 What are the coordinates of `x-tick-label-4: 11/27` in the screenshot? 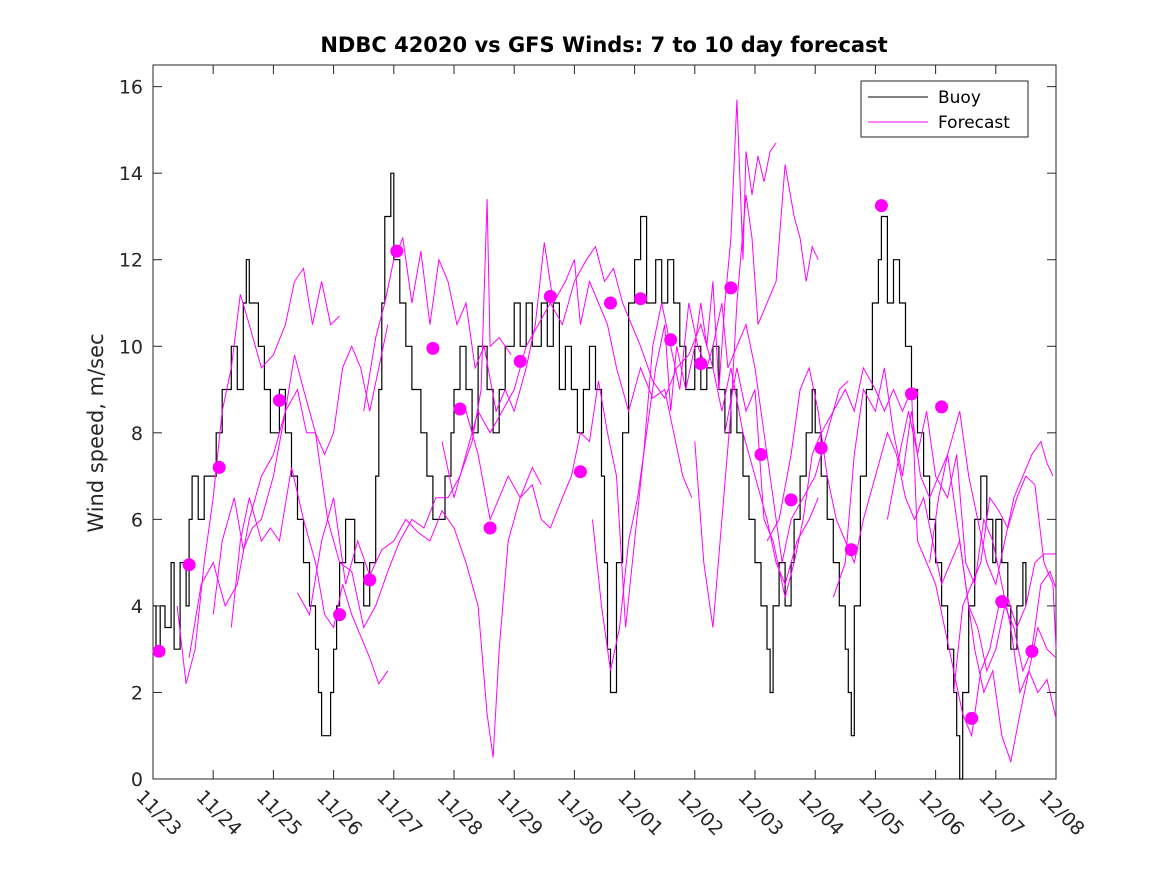 It's located at (399, 813).